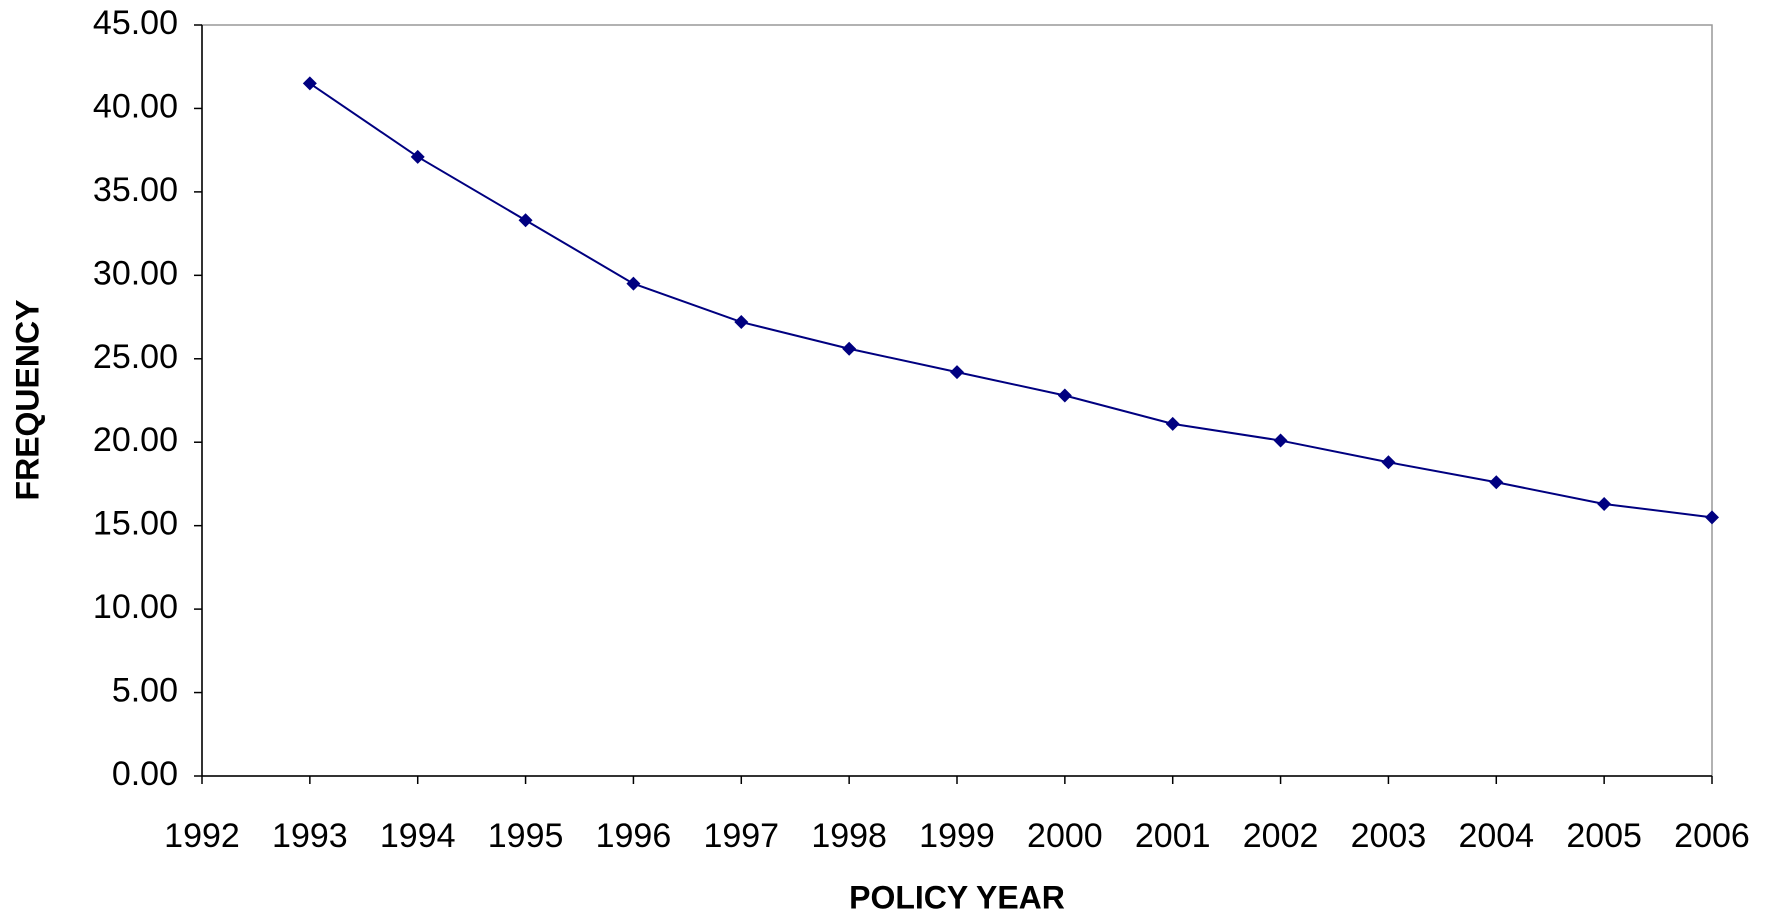  What do you see at coordinates (526, 836) in the screenshot?
I see `x-tick-label: 1995` at bounding box center [526, 836].